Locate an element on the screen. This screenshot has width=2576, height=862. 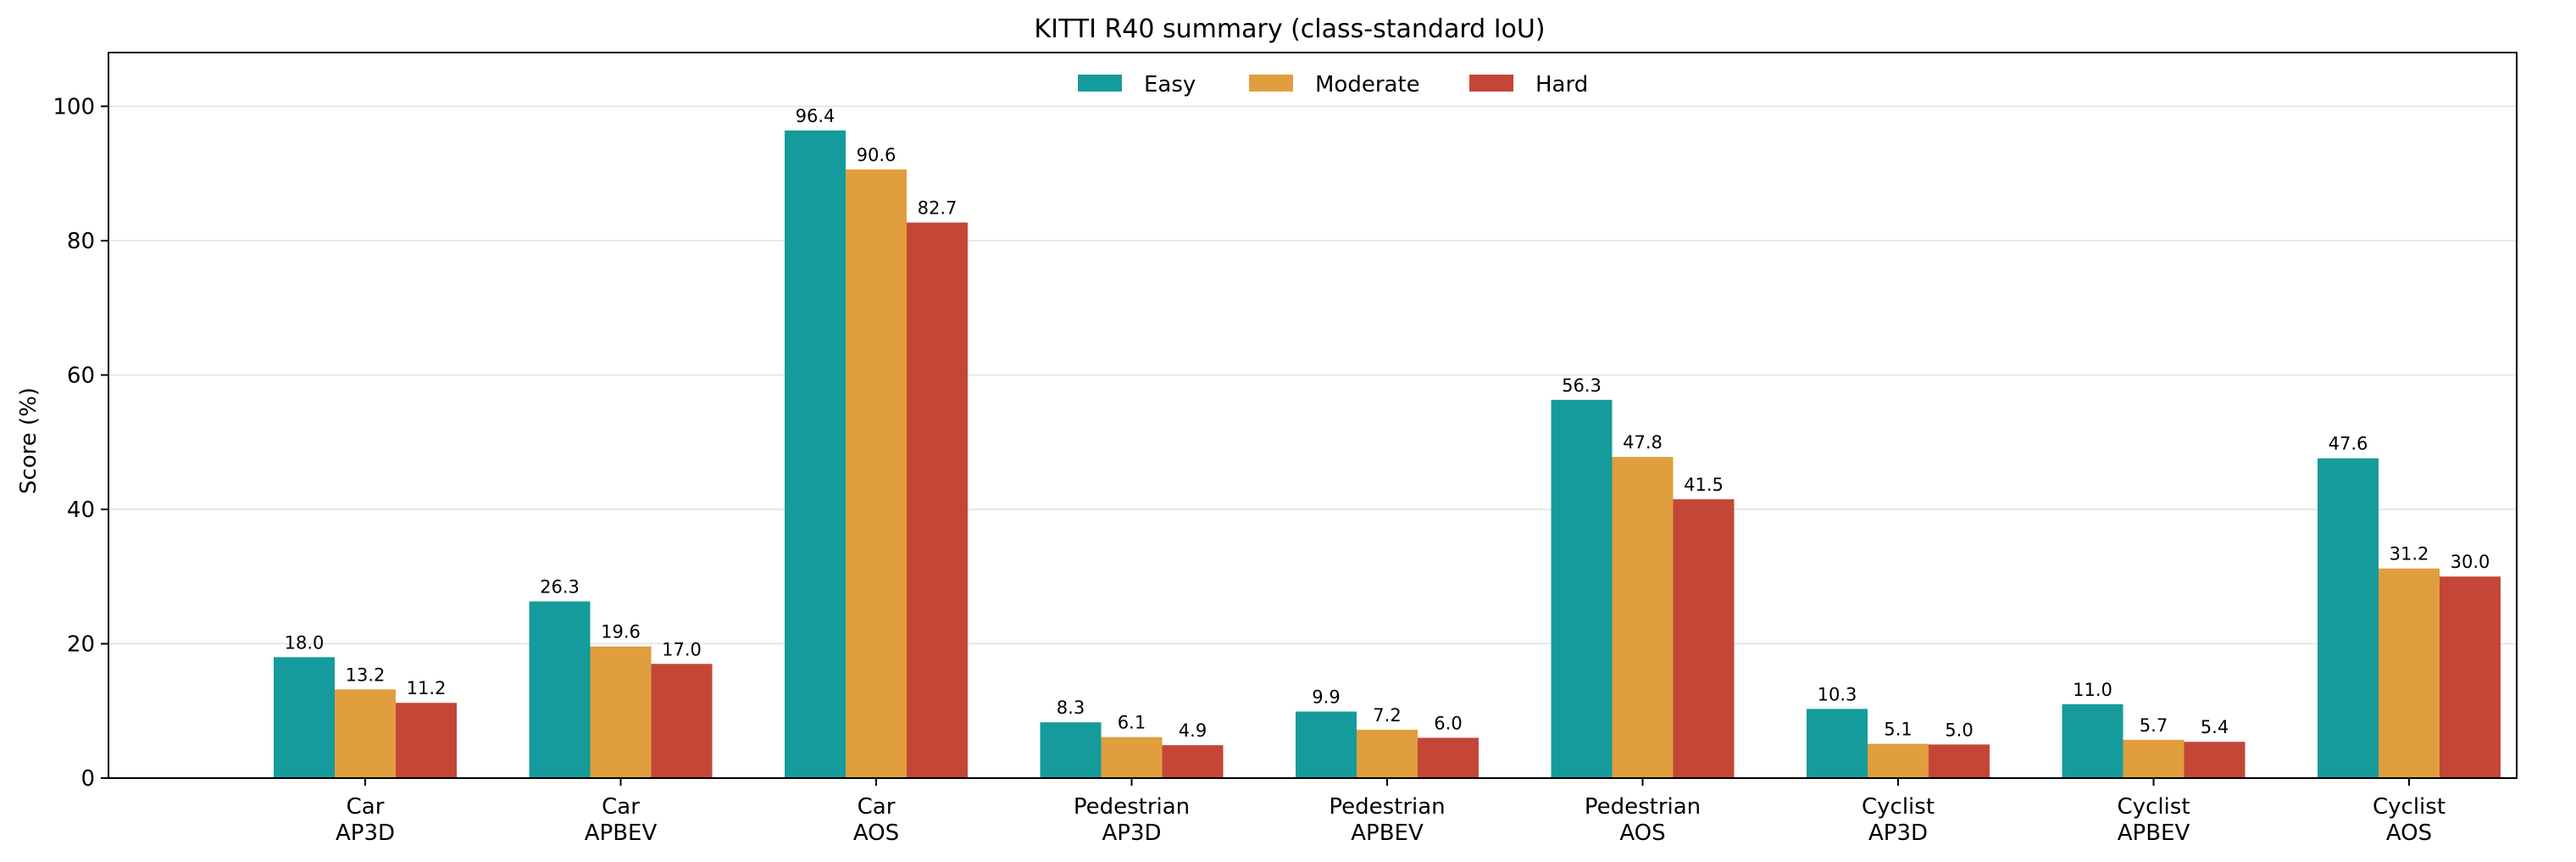
x-tick-label: Car APBEV is located at coordinates (621, 820).